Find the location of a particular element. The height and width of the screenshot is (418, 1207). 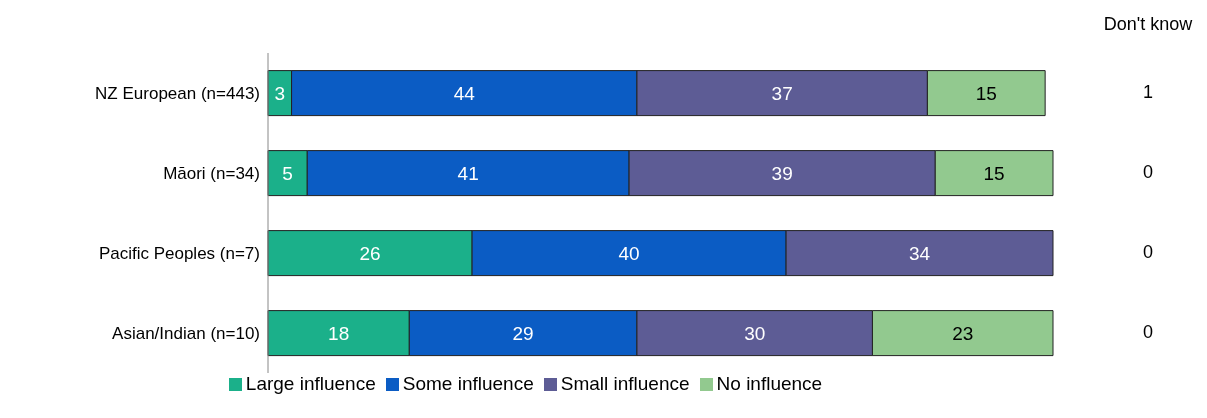

legend-label: Some influence is located at coordinates (468, 383).